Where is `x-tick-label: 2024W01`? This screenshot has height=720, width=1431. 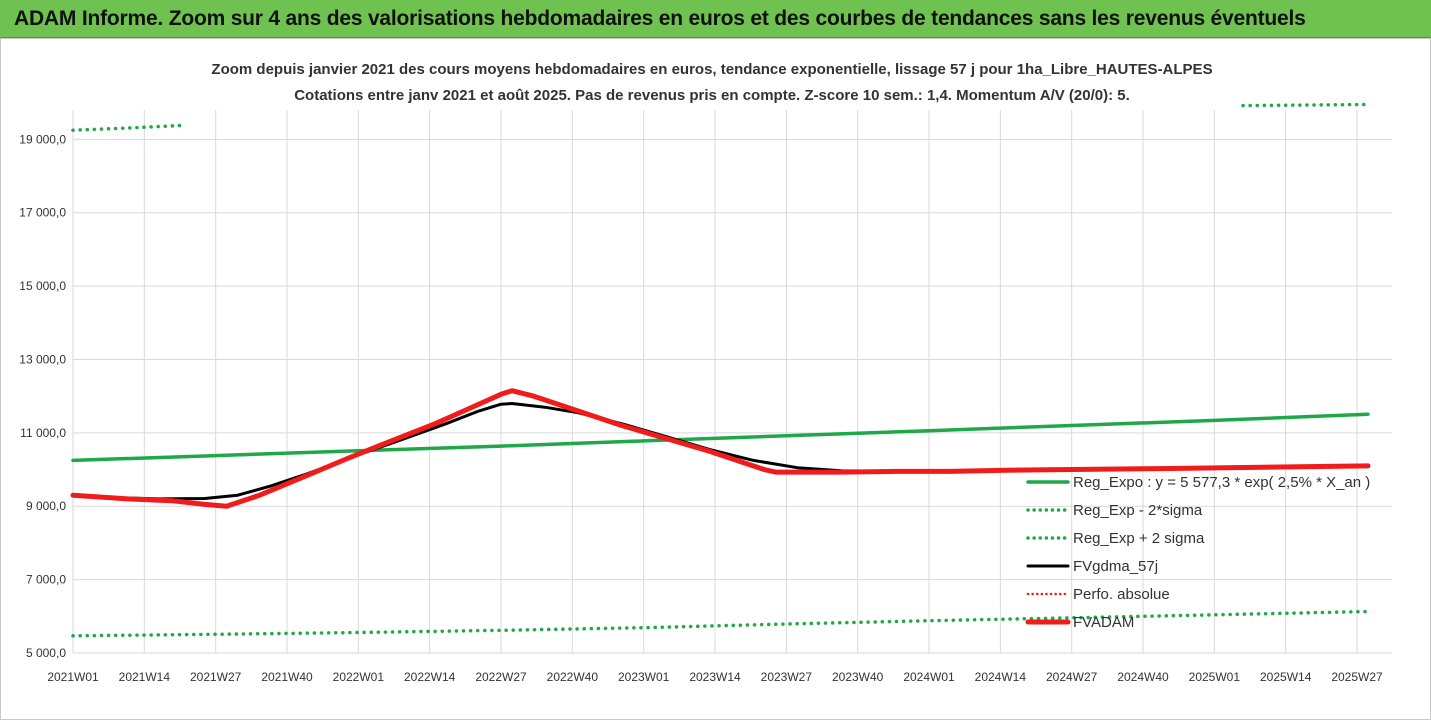
x-tick-label: 2024W01 is located at coordinates (929, 677).